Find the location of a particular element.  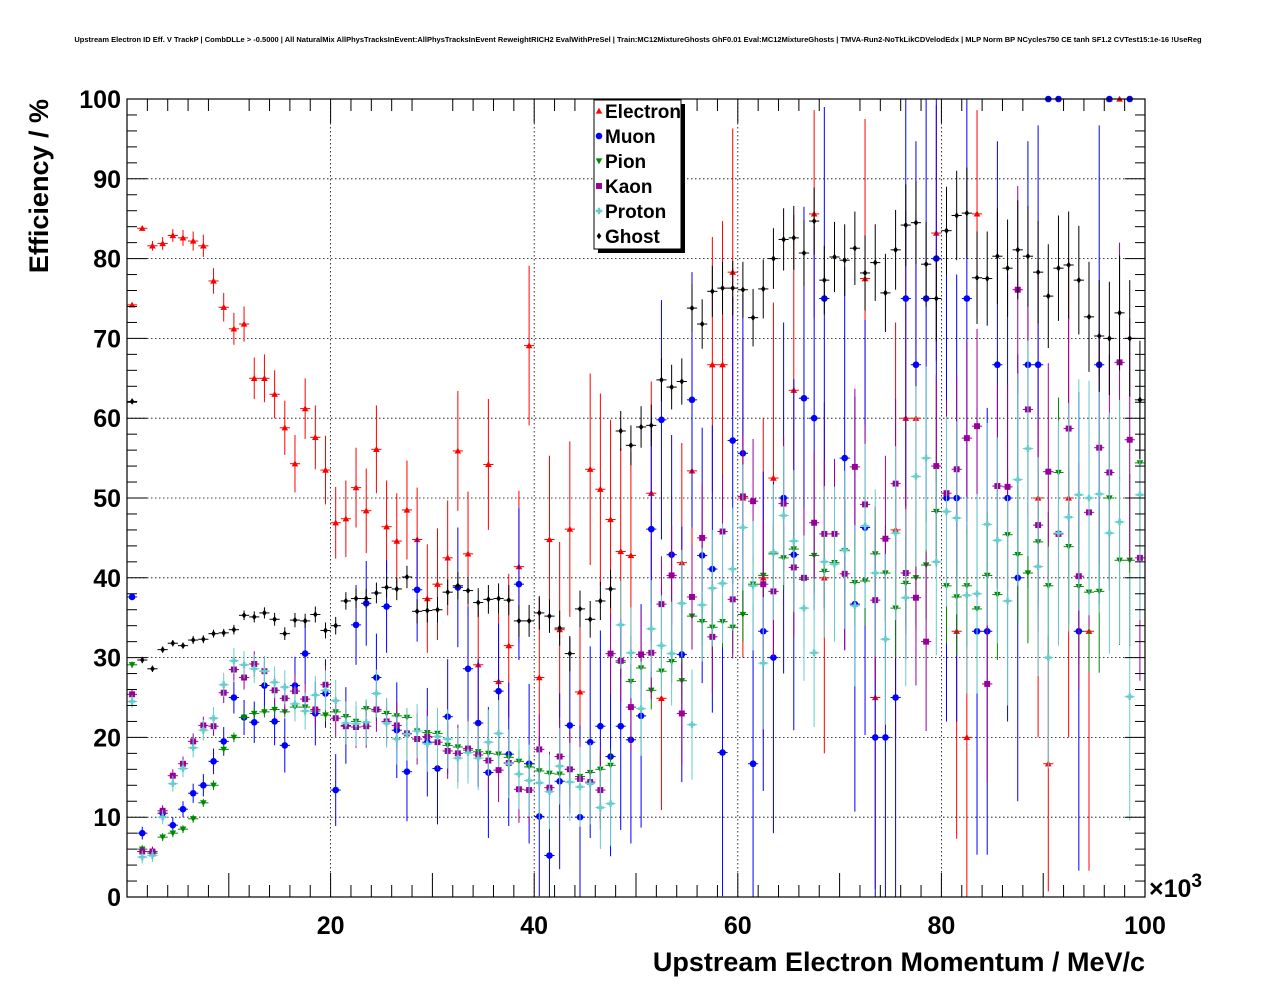

y-tick-label: 30 is located at coordinates (107, 659).